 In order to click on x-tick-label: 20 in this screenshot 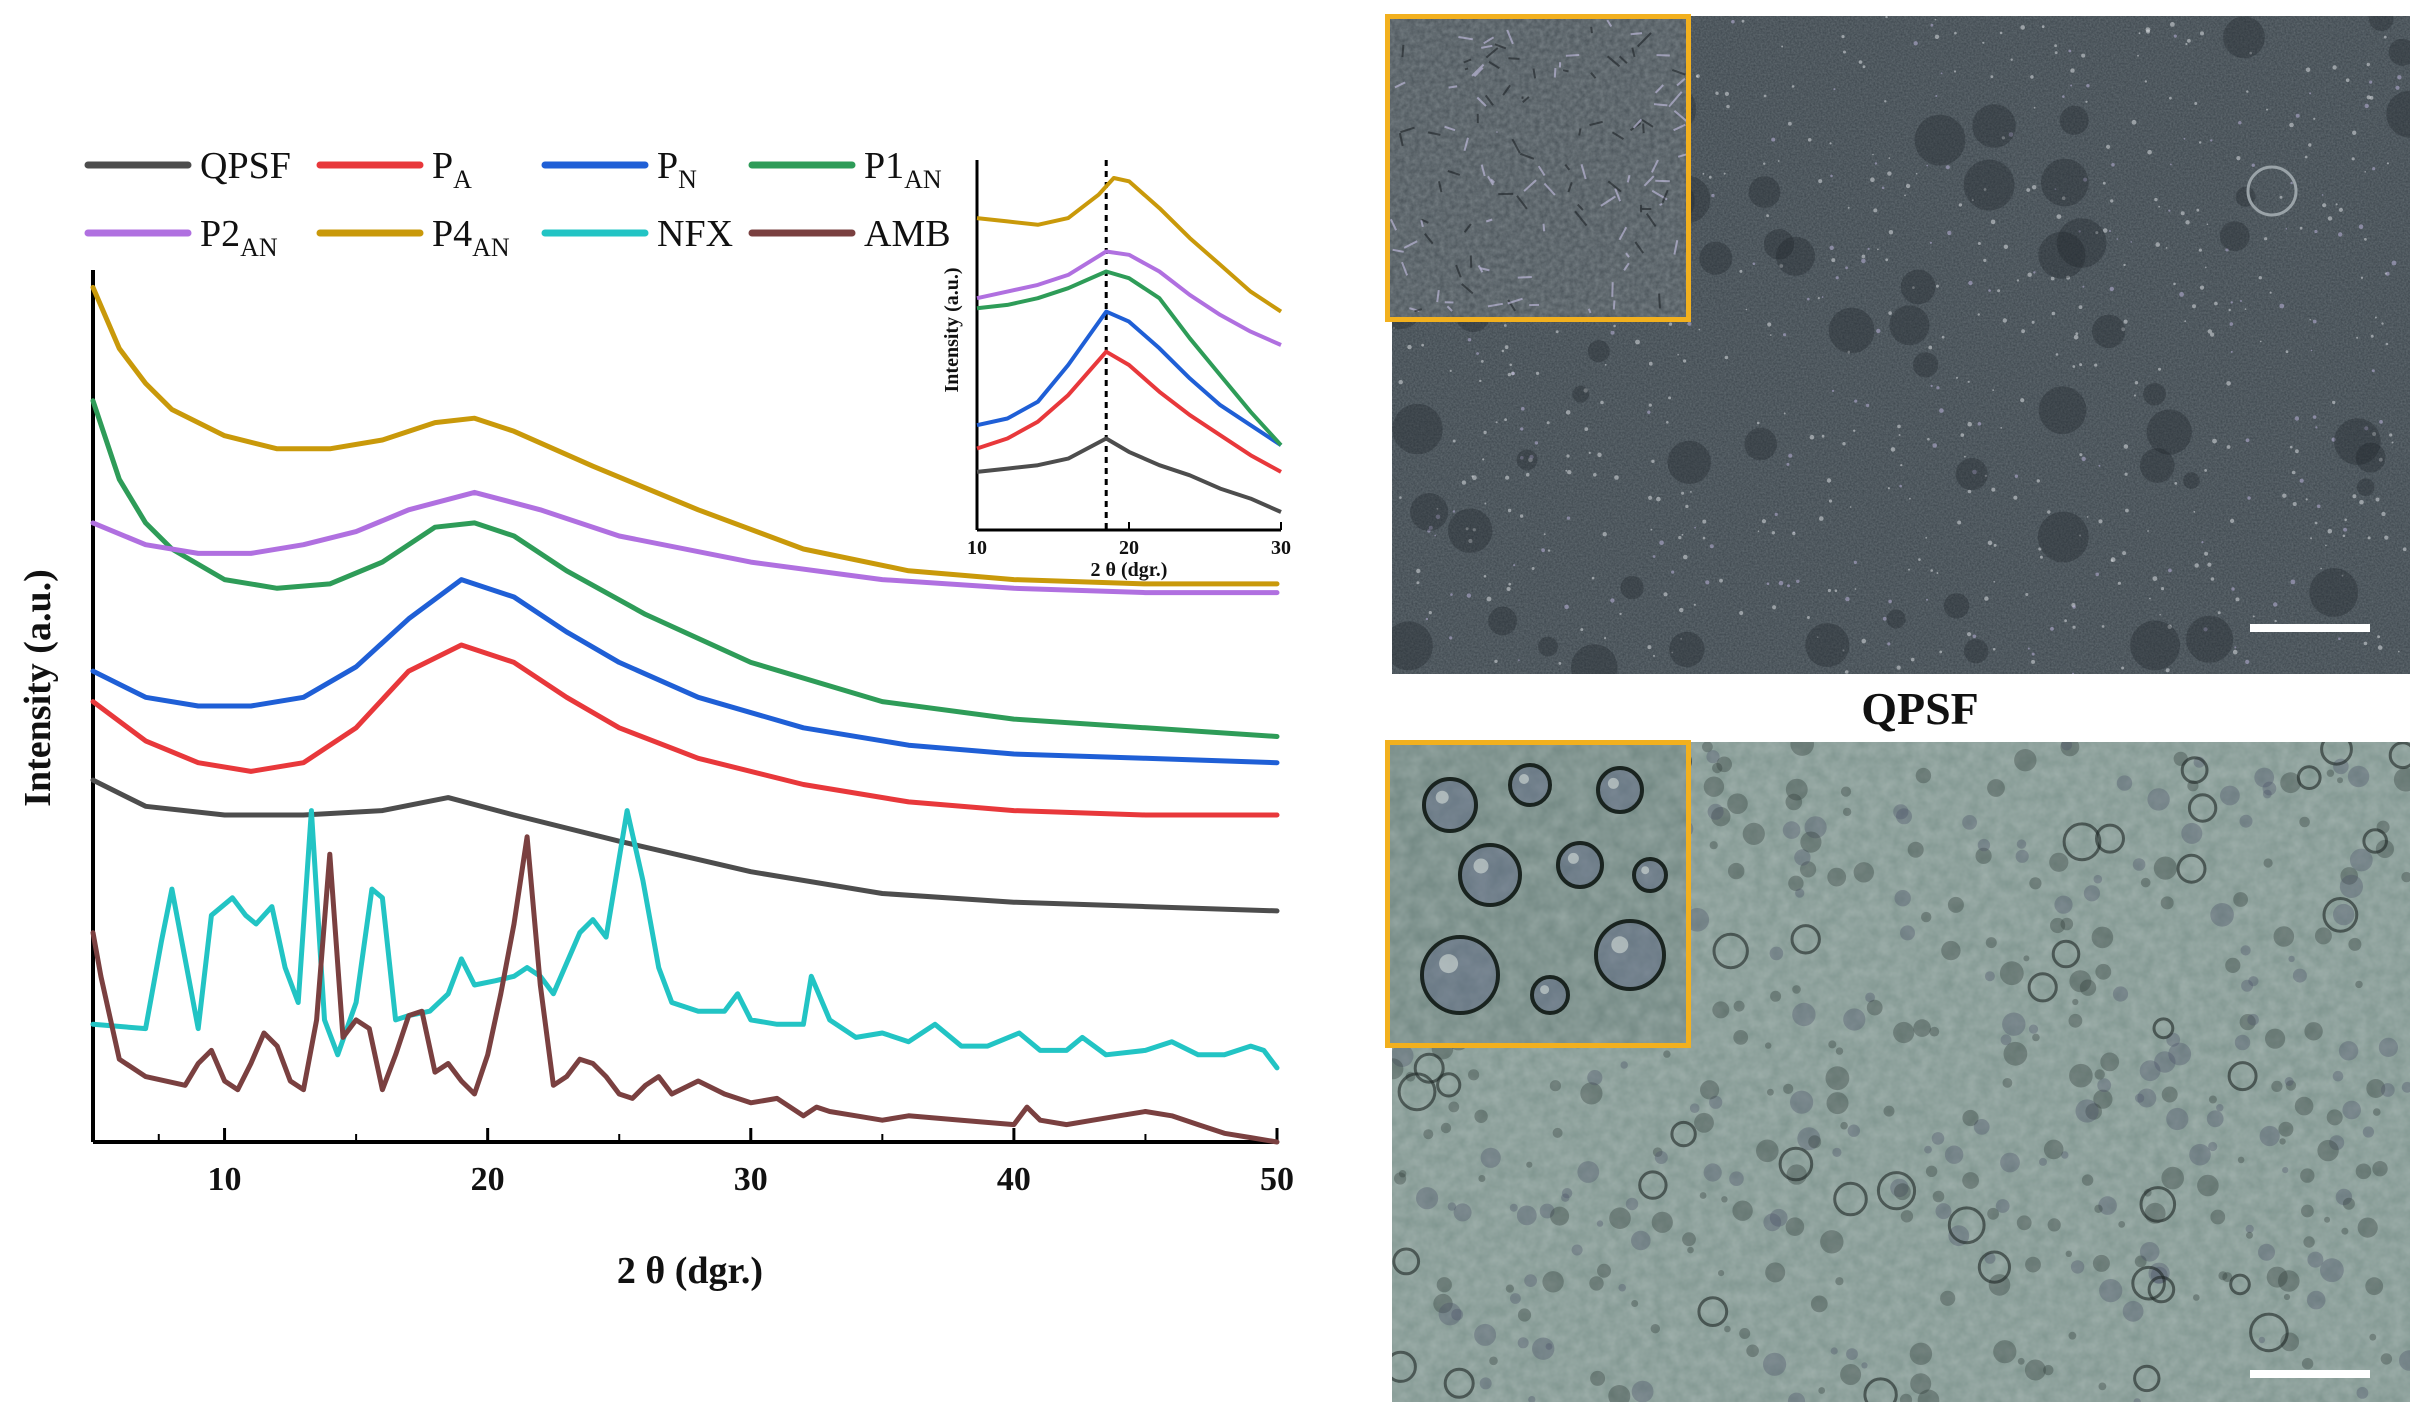, I will do `click(488, 1179)`.